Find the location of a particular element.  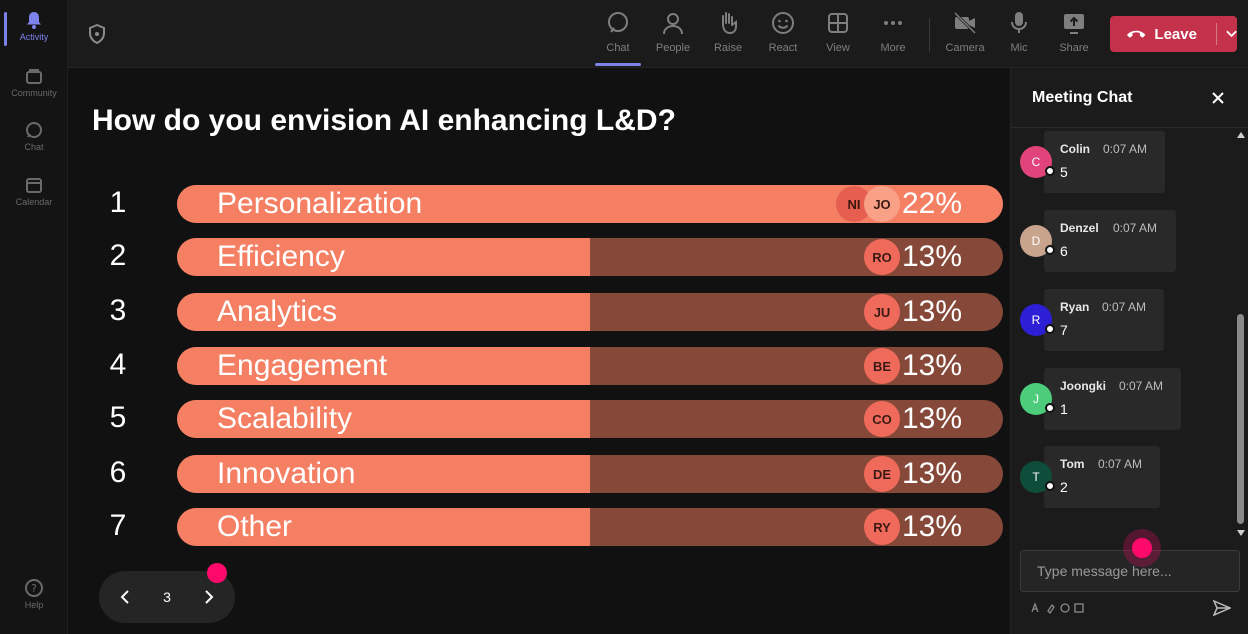

option-rank: 6 is located at coordinates (118, 472).